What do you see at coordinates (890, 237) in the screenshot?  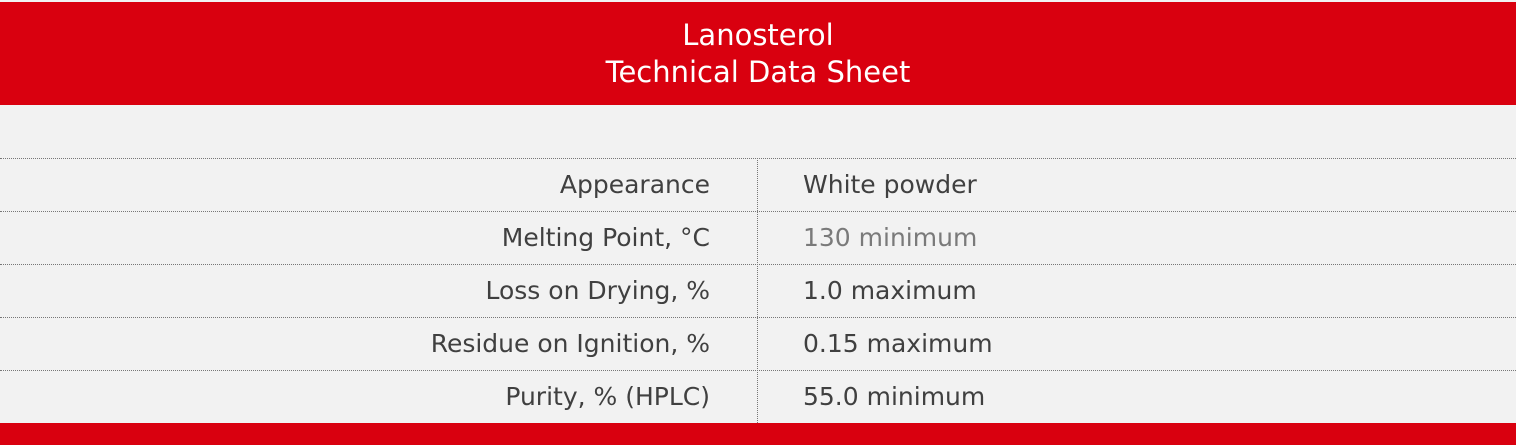 I see `value: 130 minimum` at bounding box center [890, 237].